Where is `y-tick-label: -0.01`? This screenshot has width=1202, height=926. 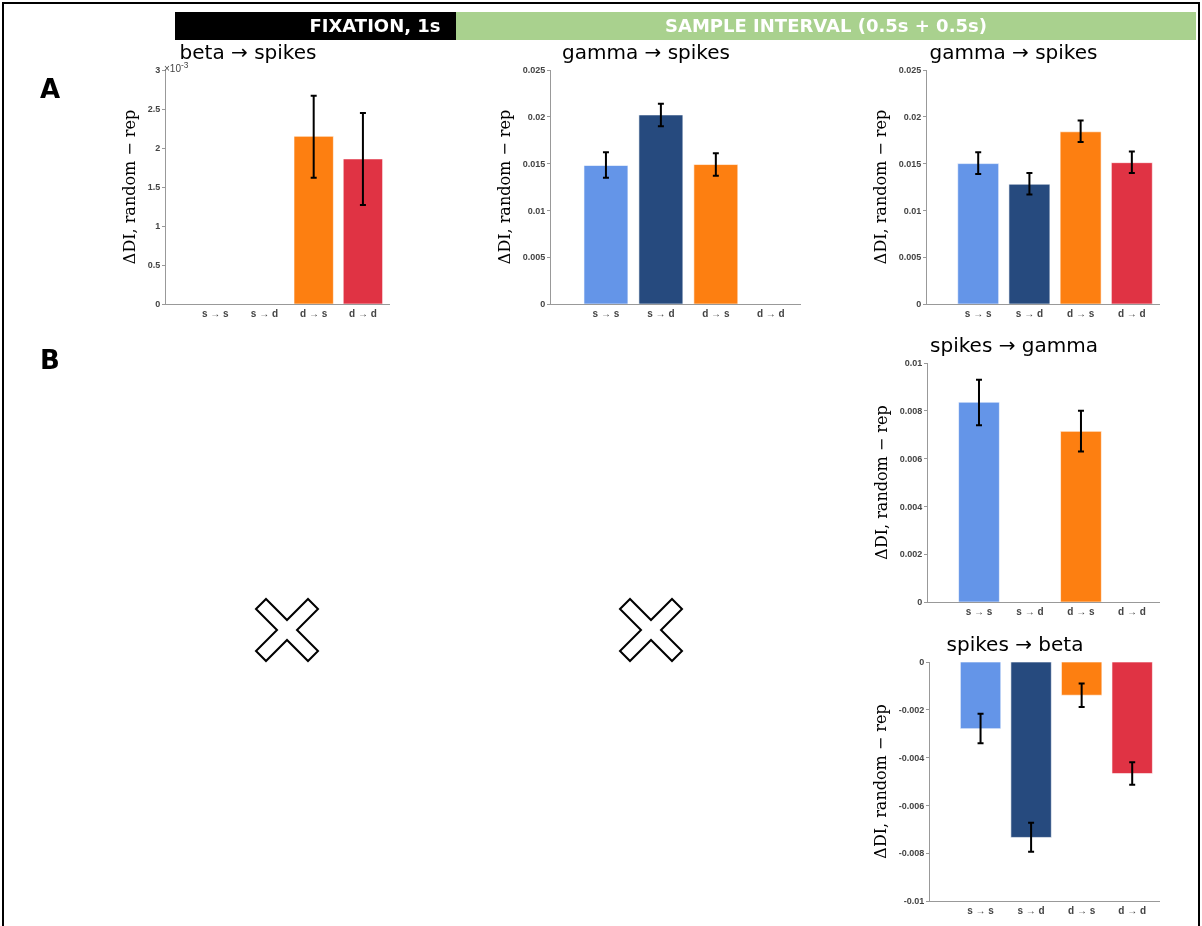 y-tick-label: -0.01 is located at coordinates (914, 901).